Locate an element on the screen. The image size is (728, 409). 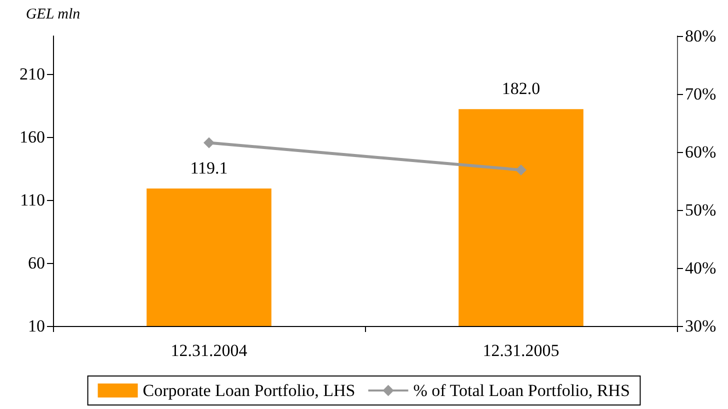
y-tick-label: 110 is located at coordinates (32, 200).